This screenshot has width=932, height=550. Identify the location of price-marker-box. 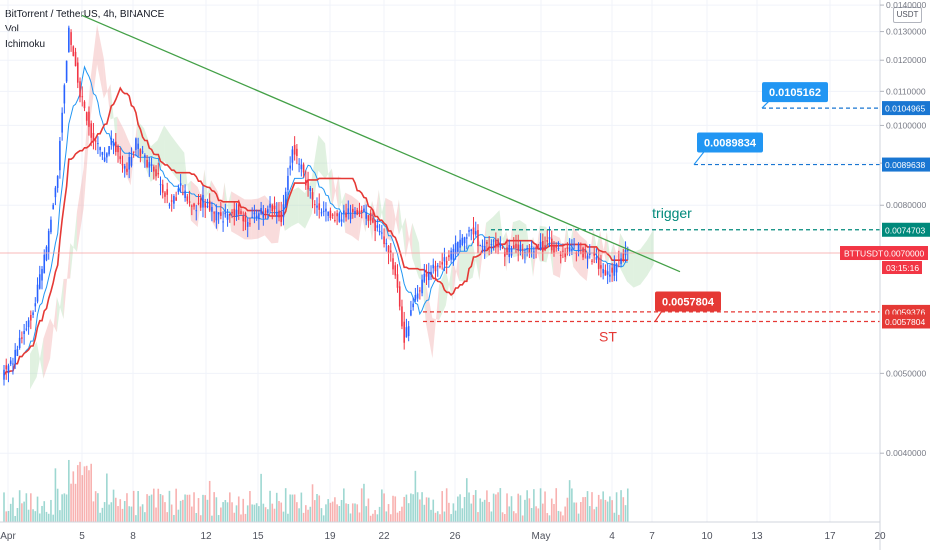
(906, 164).